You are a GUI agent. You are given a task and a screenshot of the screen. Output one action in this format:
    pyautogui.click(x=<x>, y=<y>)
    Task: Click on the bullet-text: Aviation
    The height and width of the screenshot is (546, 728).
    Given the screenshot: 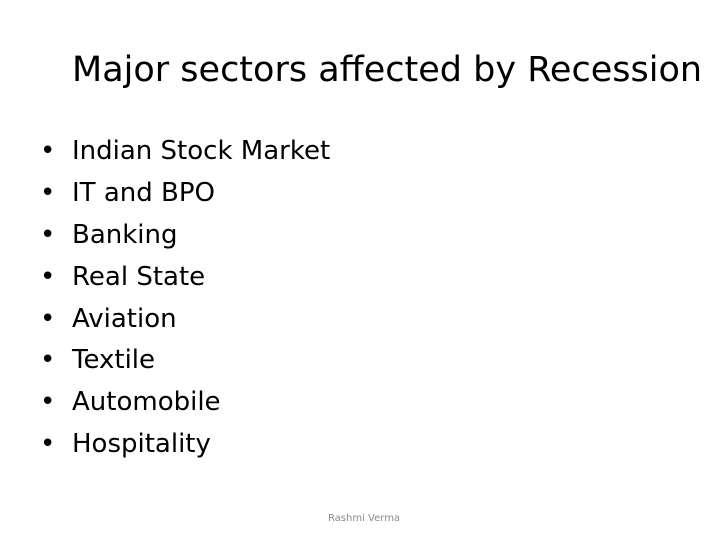 What is the action you would take?
    pyautogui.click(x=124, y=318)
    